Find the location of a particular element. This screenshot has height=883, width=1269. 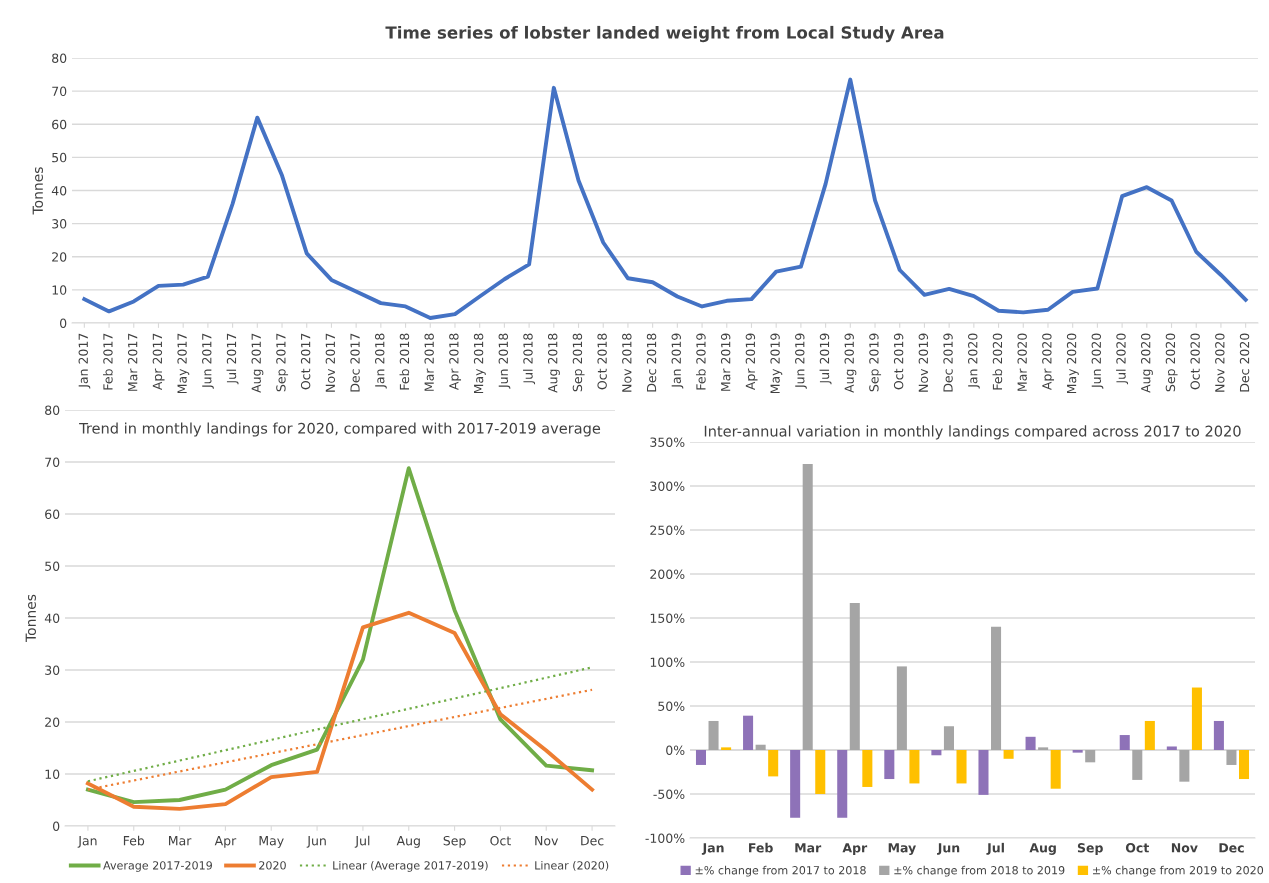

y-tick-label: 350% is located at coordinates (667, 442).